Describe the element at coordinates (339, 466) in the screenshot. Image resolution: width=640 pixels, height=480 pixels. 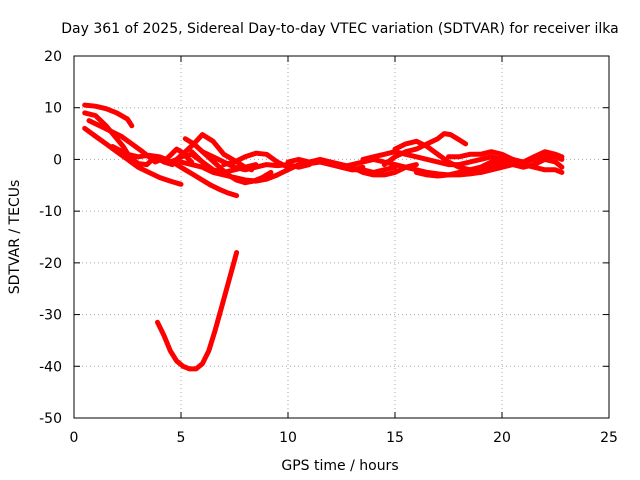
I see `x-axis-label: GPS time / hours` at that location.